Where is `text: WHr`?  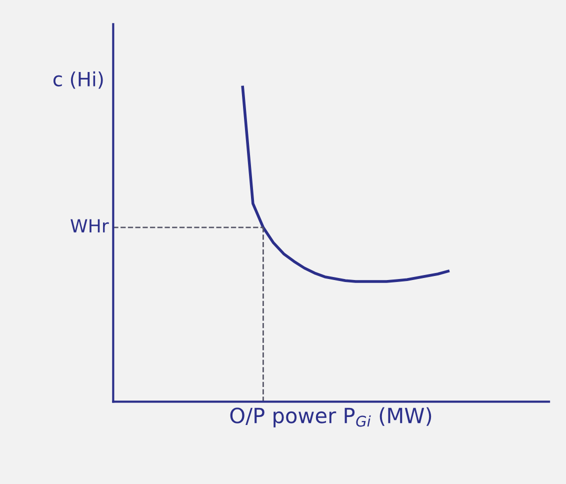 text: WHr is located at coordinates (89, 225).